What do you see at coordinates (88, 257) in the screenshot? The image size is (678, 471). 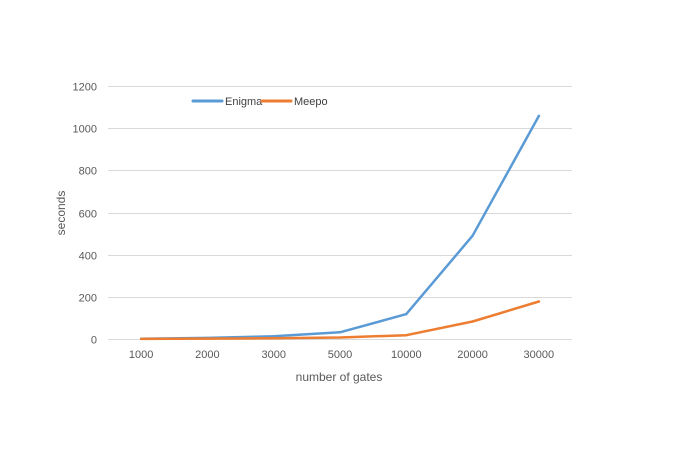 I see `y-tick-label: 400` at bounding box center [88, 257].